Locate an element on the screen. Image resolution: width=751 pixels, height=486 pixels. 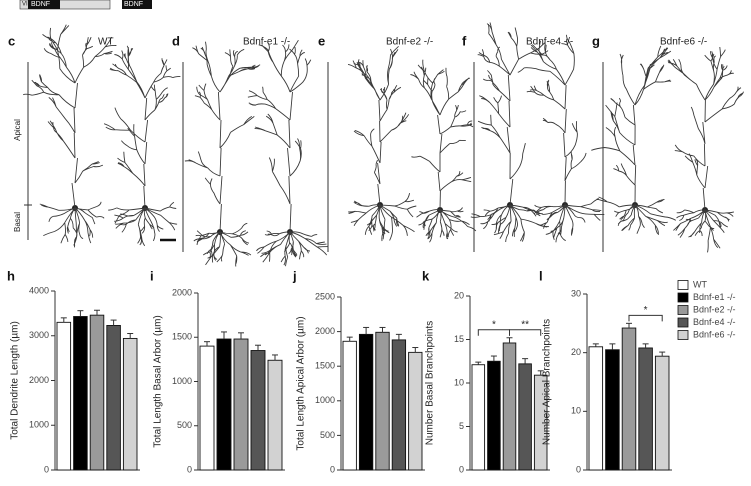
y-axis-title: Total Length Apical Arbor (µm) is located at coordinates (301, 383).